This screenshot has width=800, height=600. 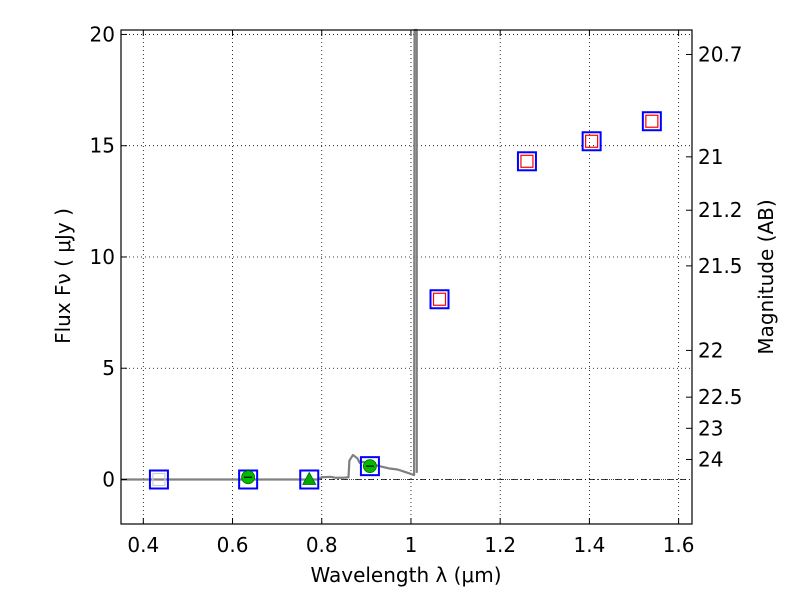 What do you see at coordinates (322, 545) in the screenshot?
I see `x-tick-label: 0.8` at bounding box center [322, 545].